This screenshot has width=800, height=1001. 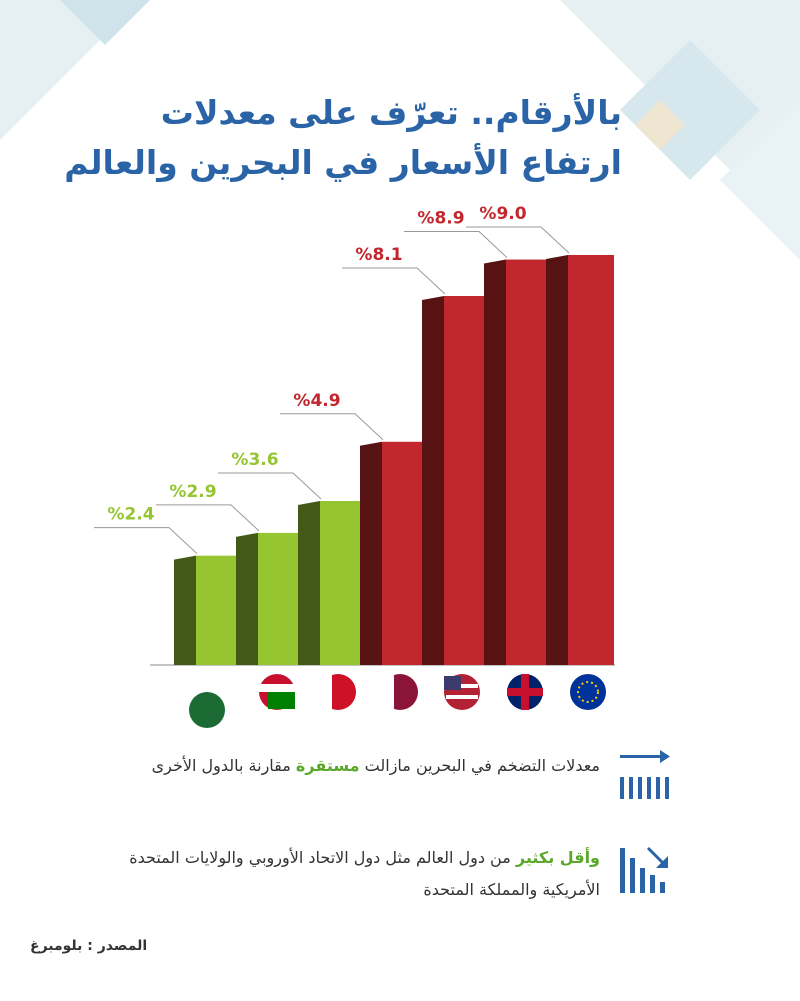 I want to click on note-text: مقارنة بالدول الأخرى, so click(x=221, y=765).